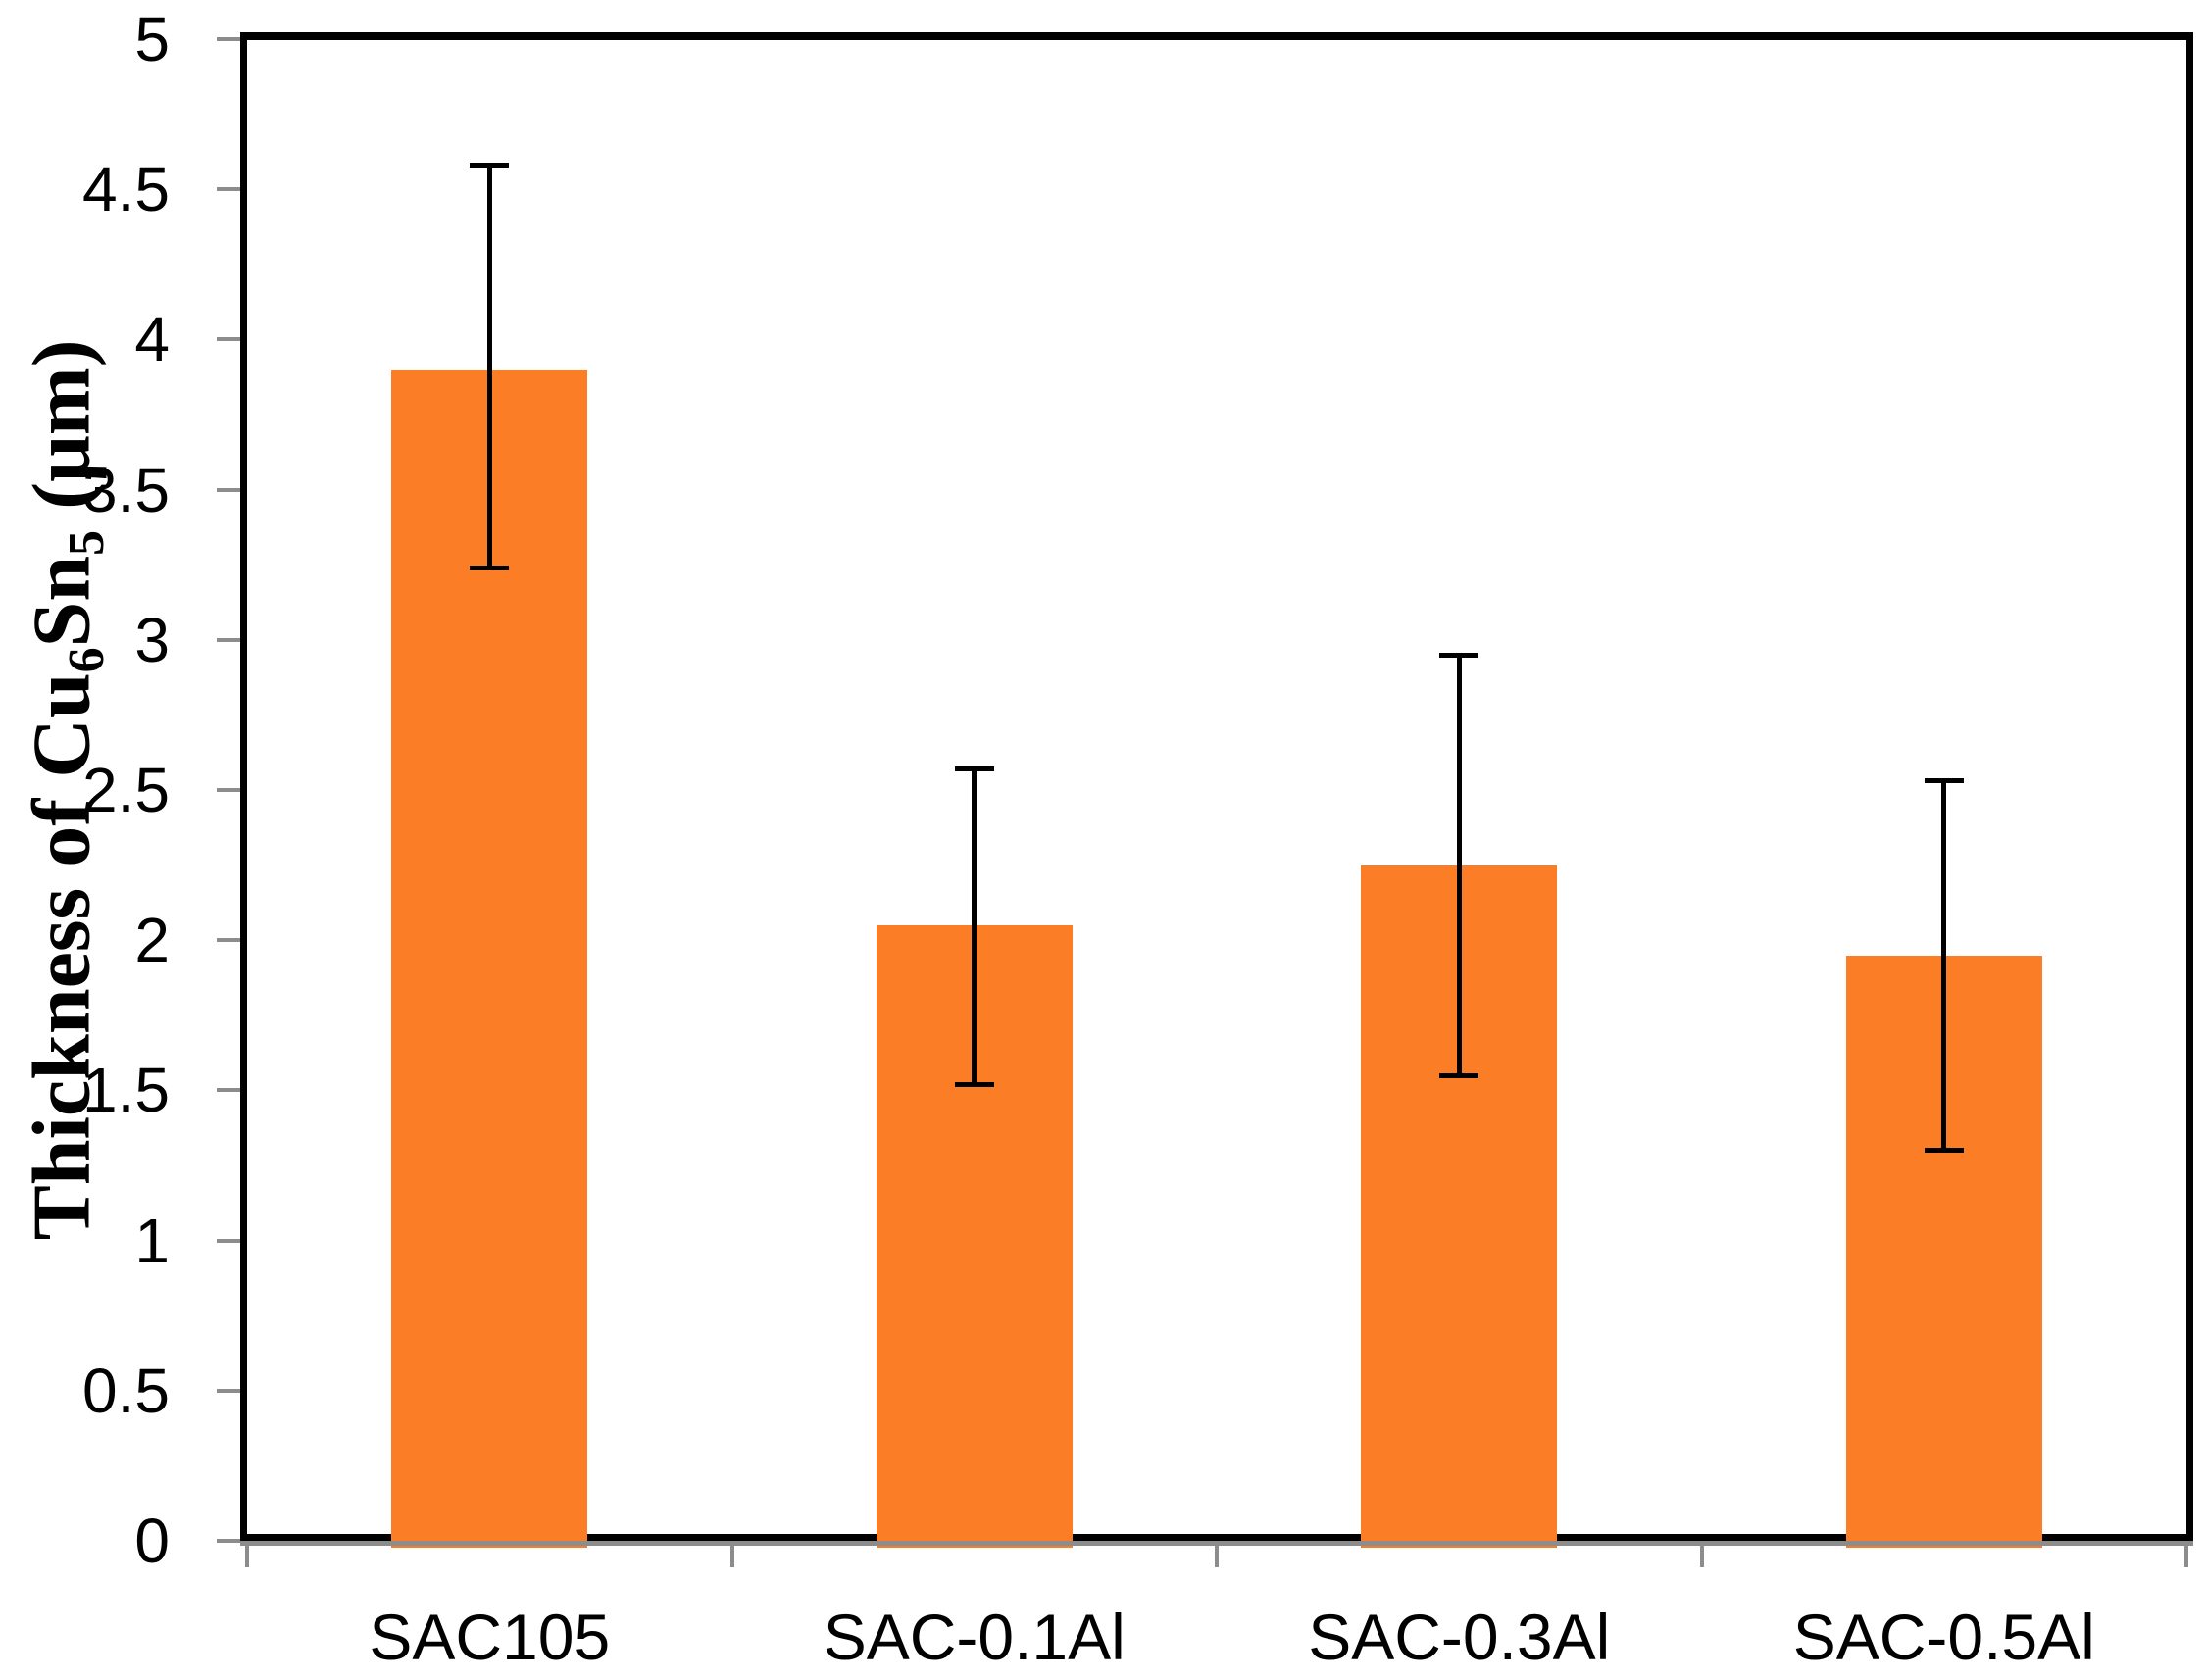  What do you see at coordinates (62, 956) in the screenshot?
I see `y-axis-title-segment: Thickness of Cu` at bounding box center [62, 956].